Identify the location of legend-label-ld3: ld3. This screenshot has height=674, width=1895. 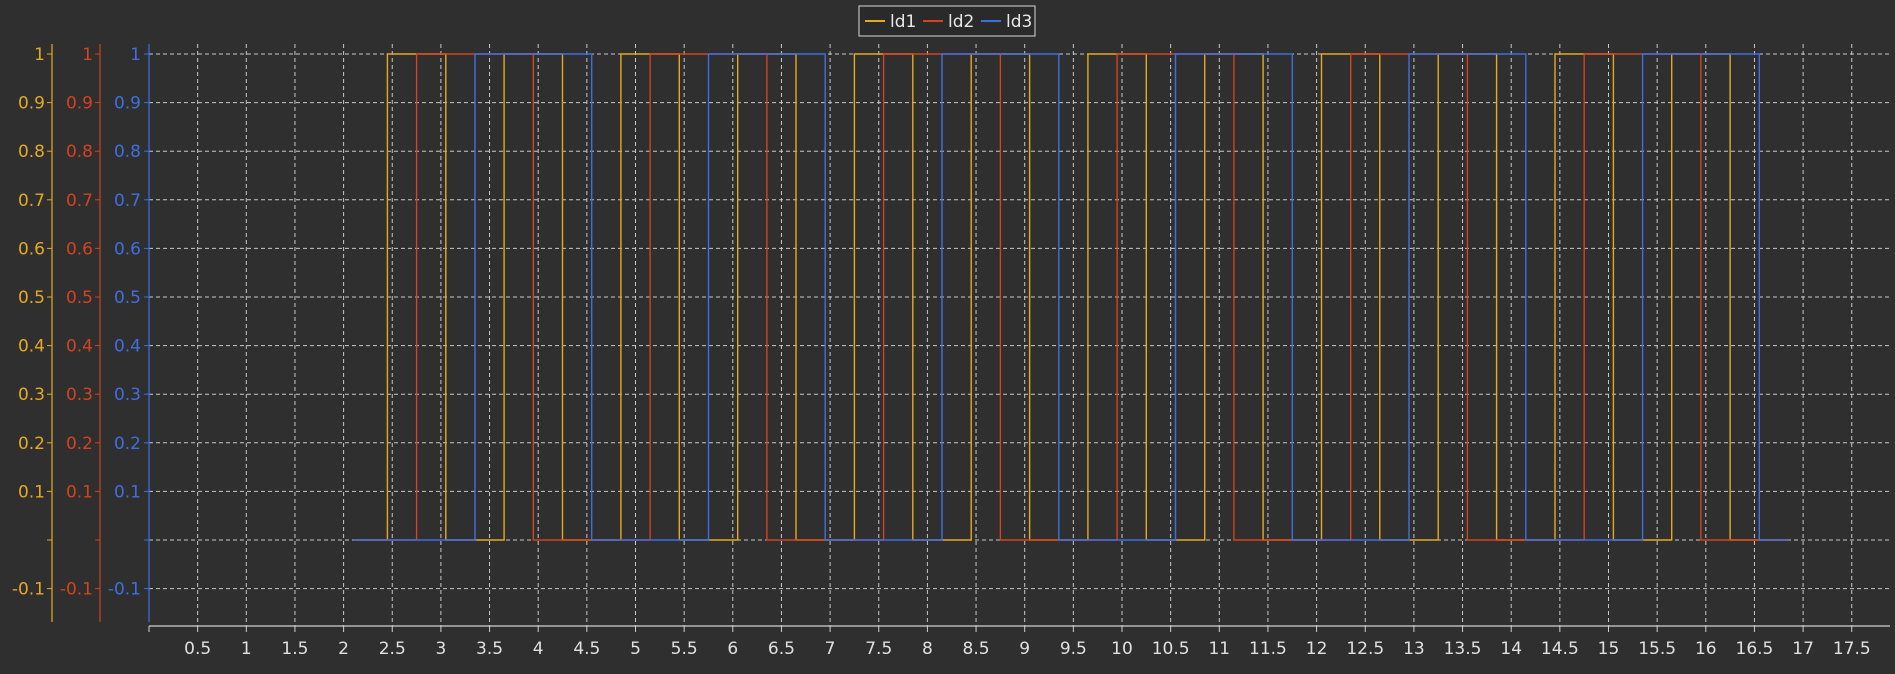
(1019, 22).